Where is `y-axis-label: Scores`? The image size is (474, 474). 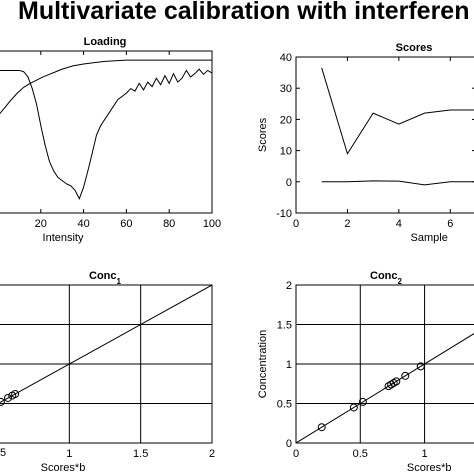
y-axis-label: Scores is located at coordinates (263, 134).